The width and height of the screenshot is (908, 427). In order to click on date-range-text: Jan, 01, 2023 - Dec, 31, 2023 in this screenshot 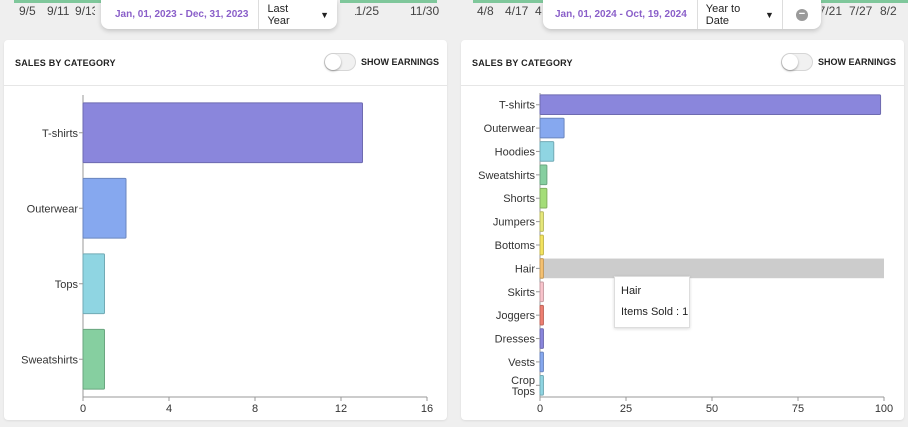, I will do `click(182, 14)`.